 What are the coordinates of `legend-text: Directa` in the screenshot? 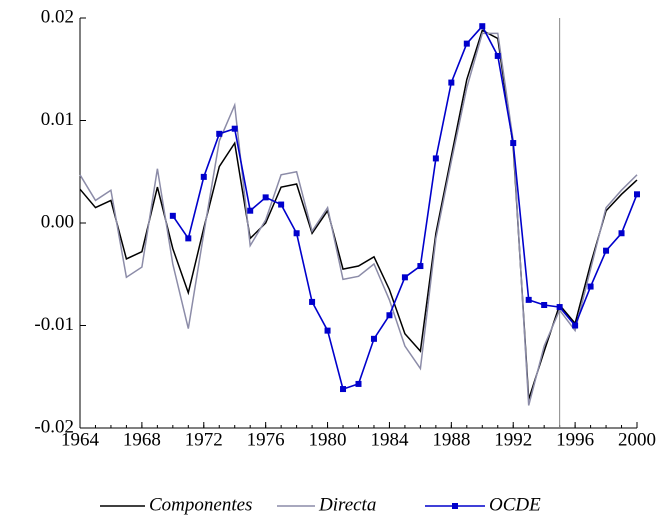 It's located at (347, 504).